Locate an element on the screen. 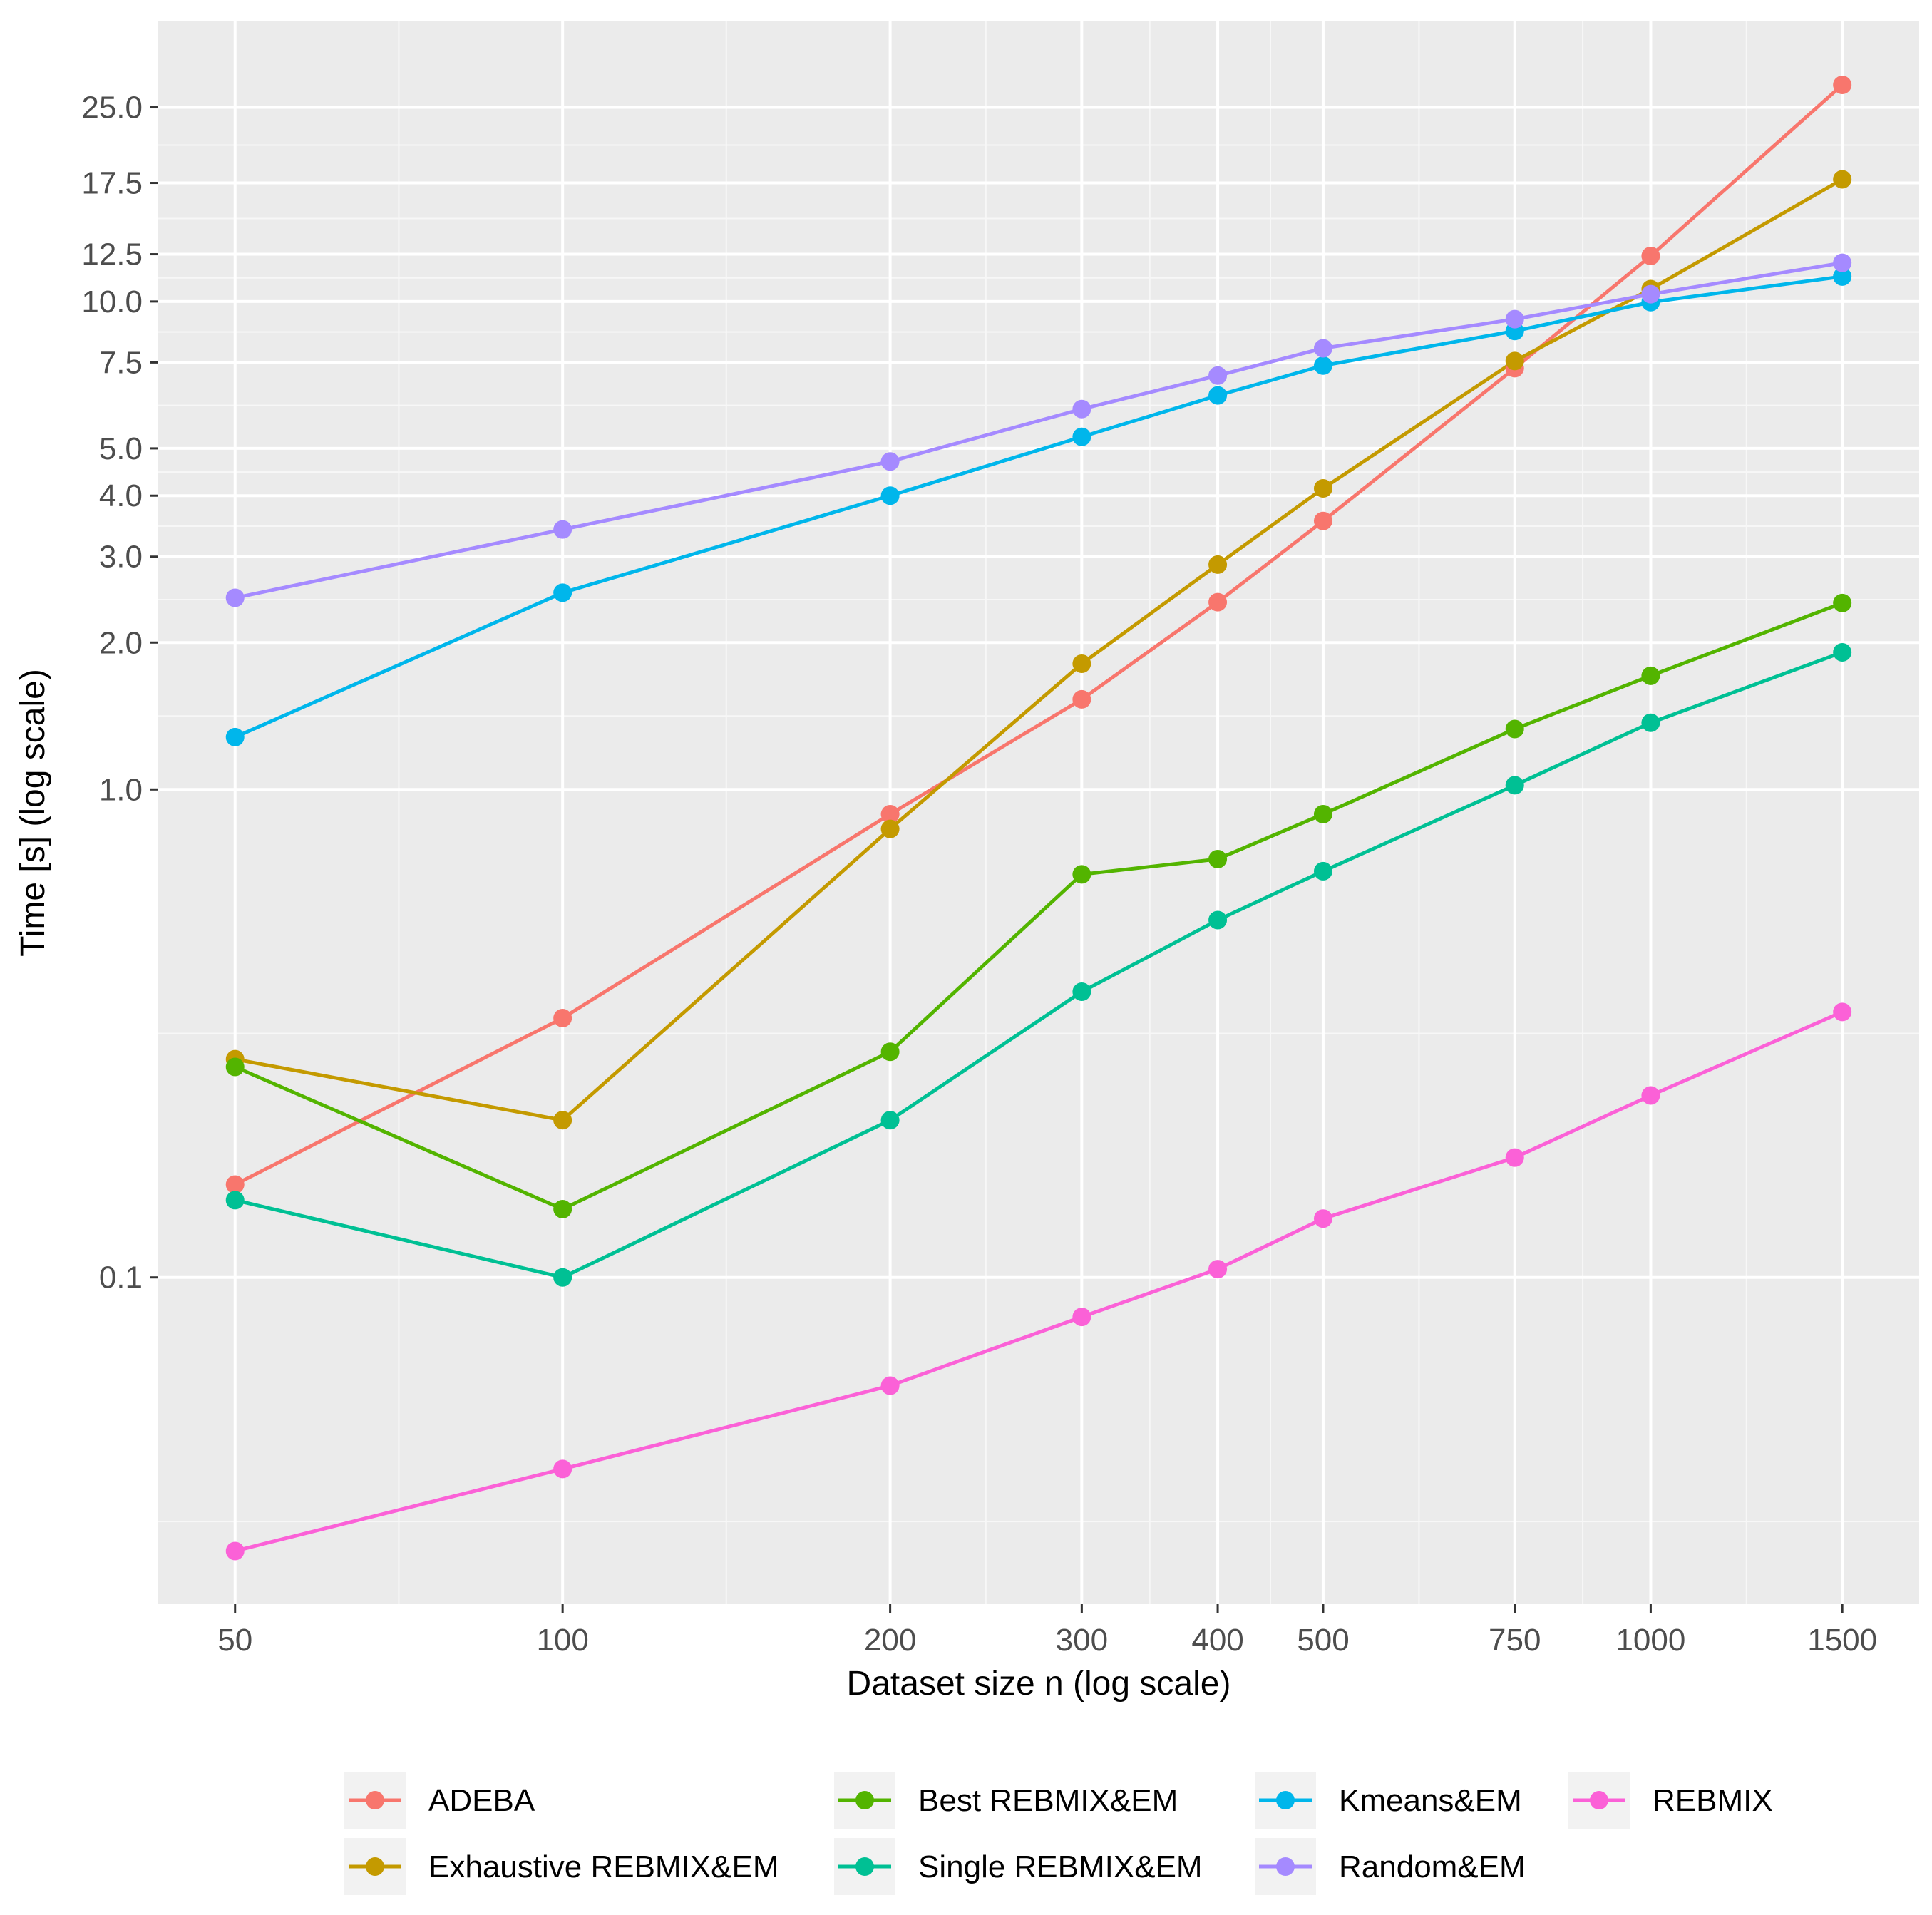  legend-label: Single REBMIX&EM is located at coordinates (1060, 1866).